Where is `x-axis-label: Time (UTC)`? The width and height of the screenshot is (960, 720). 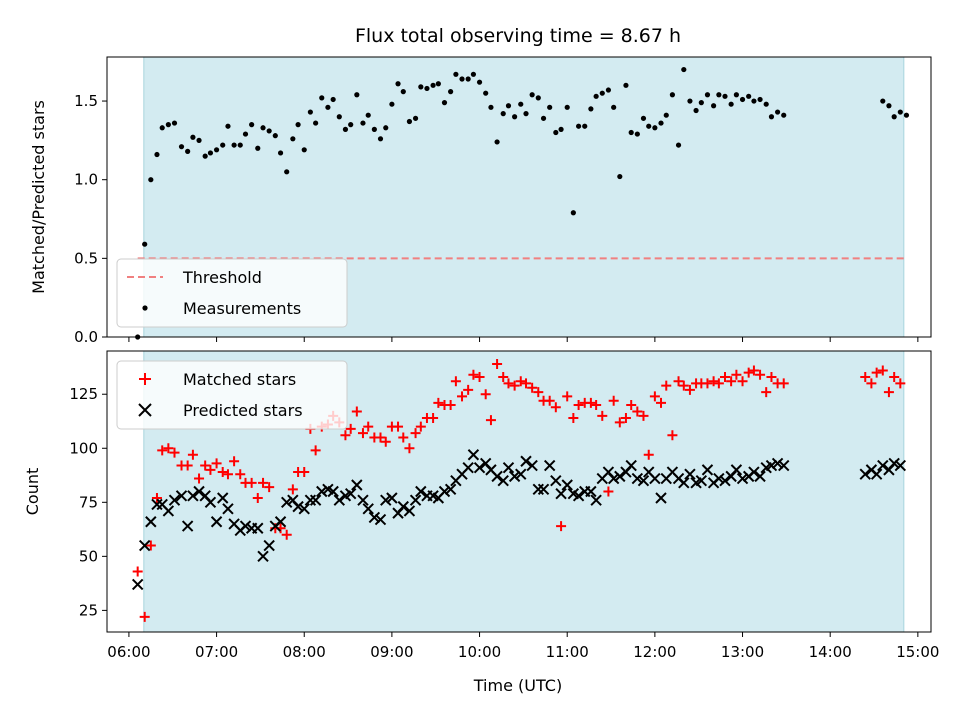
x-axis-label: Time (UTC) is located at coordinates (517, 685).